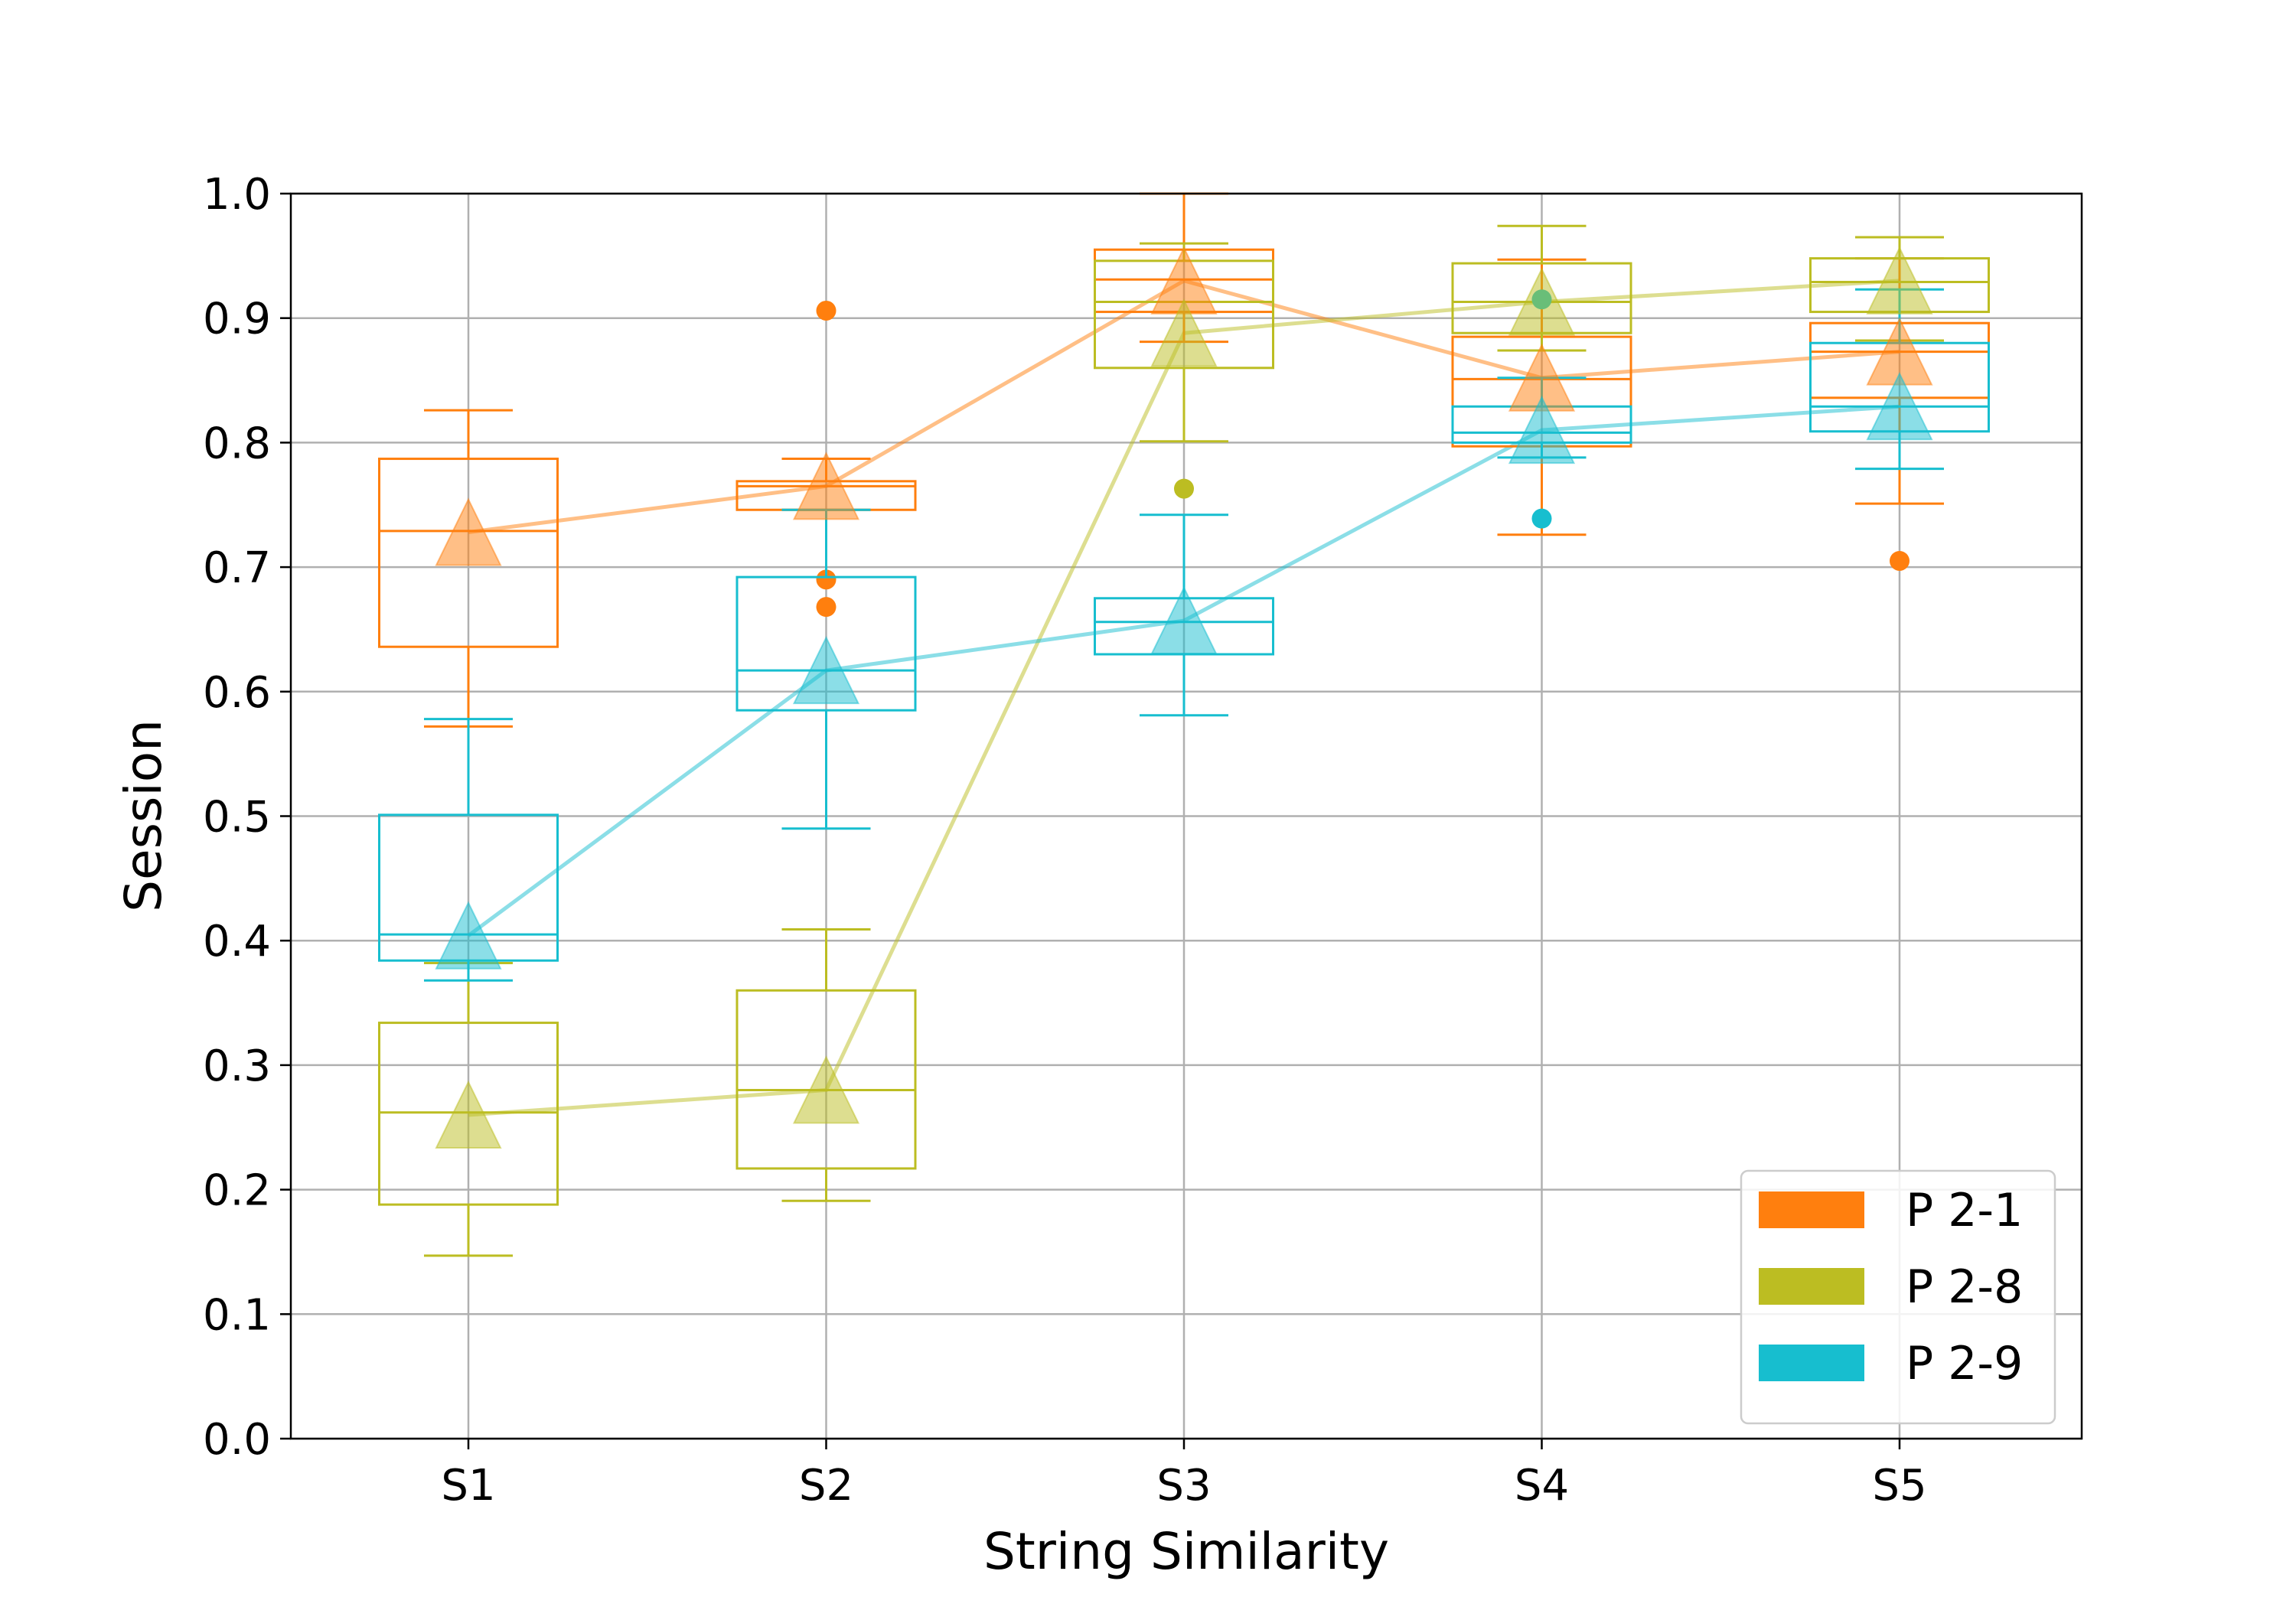  What do you see at coordinates (237, 1191) in the screenshot?
I see `y-tick-label: 0.2` at bounding box center [237, 1191].